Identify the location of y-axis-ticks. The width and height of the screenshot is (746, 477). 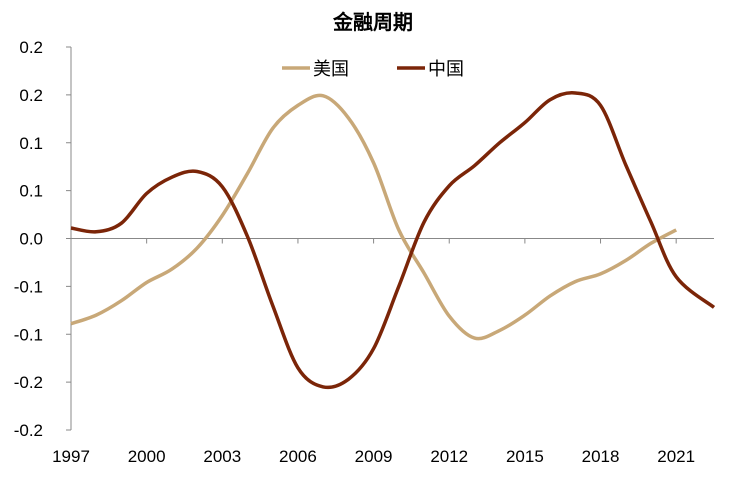
(68, 238).